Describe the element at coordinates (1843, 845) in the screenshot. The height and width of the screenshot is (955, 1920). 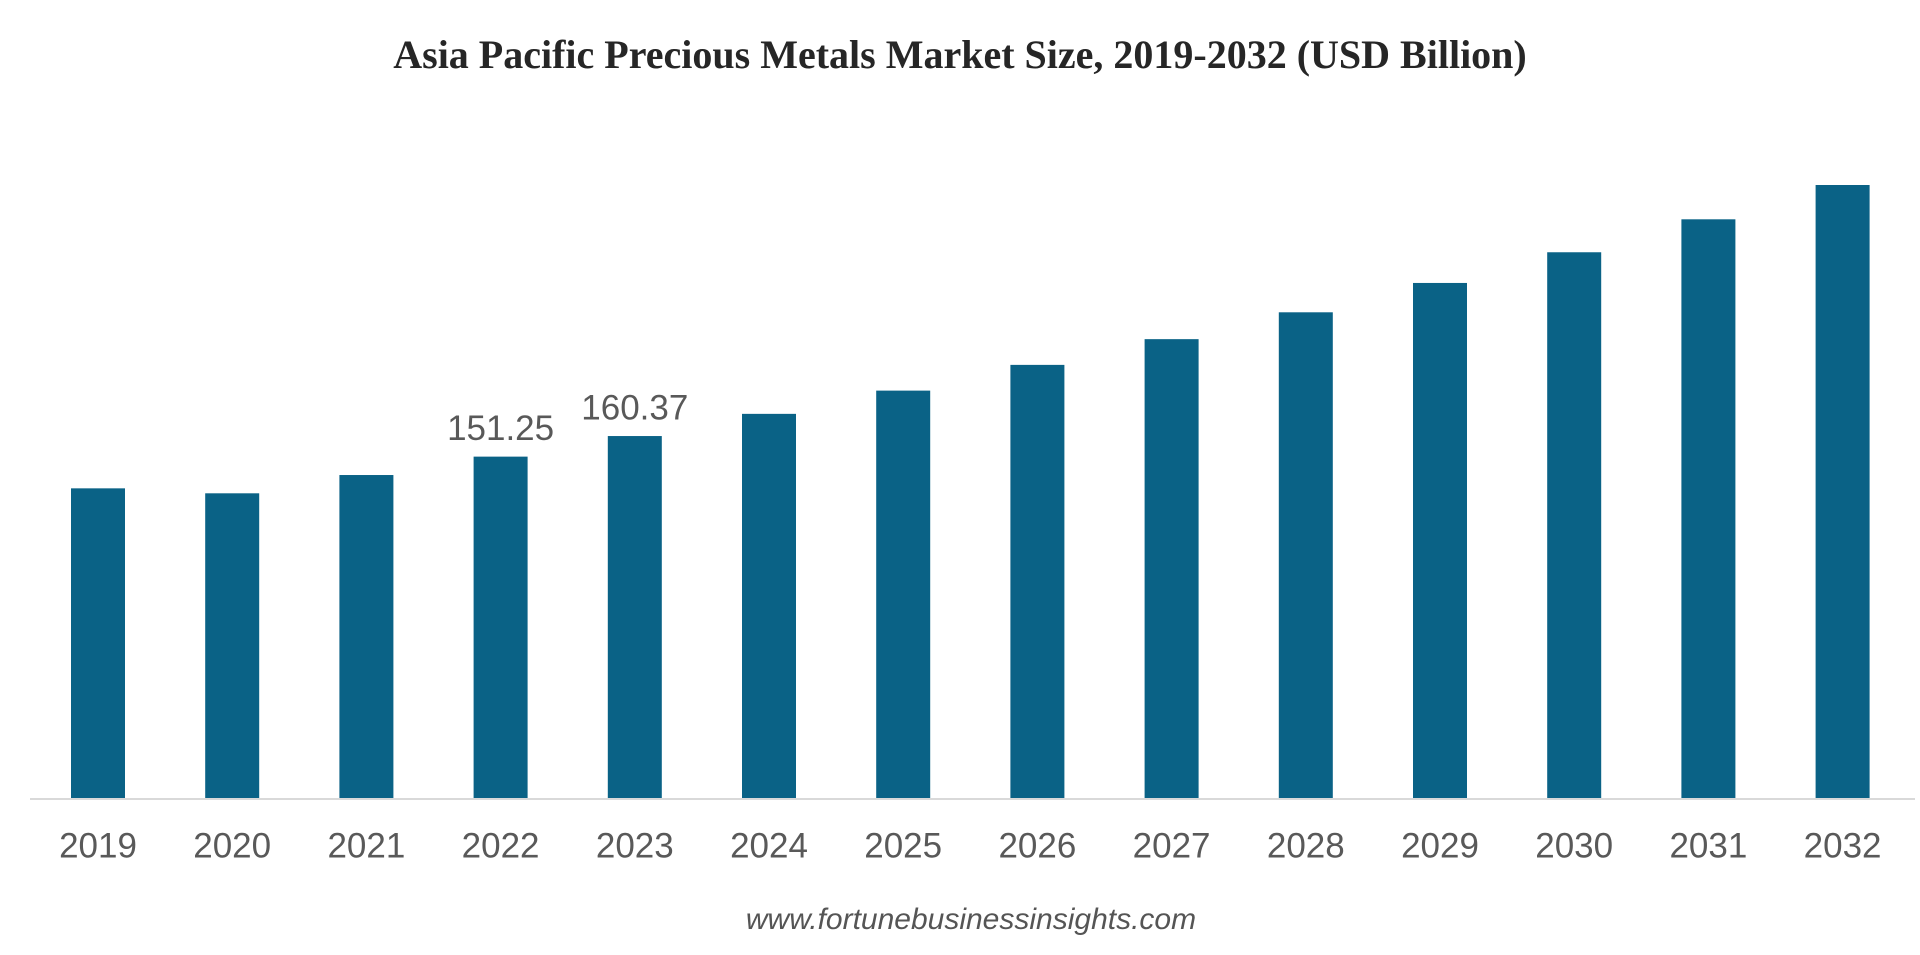
I see `x-tick-label: 2032` at that location.